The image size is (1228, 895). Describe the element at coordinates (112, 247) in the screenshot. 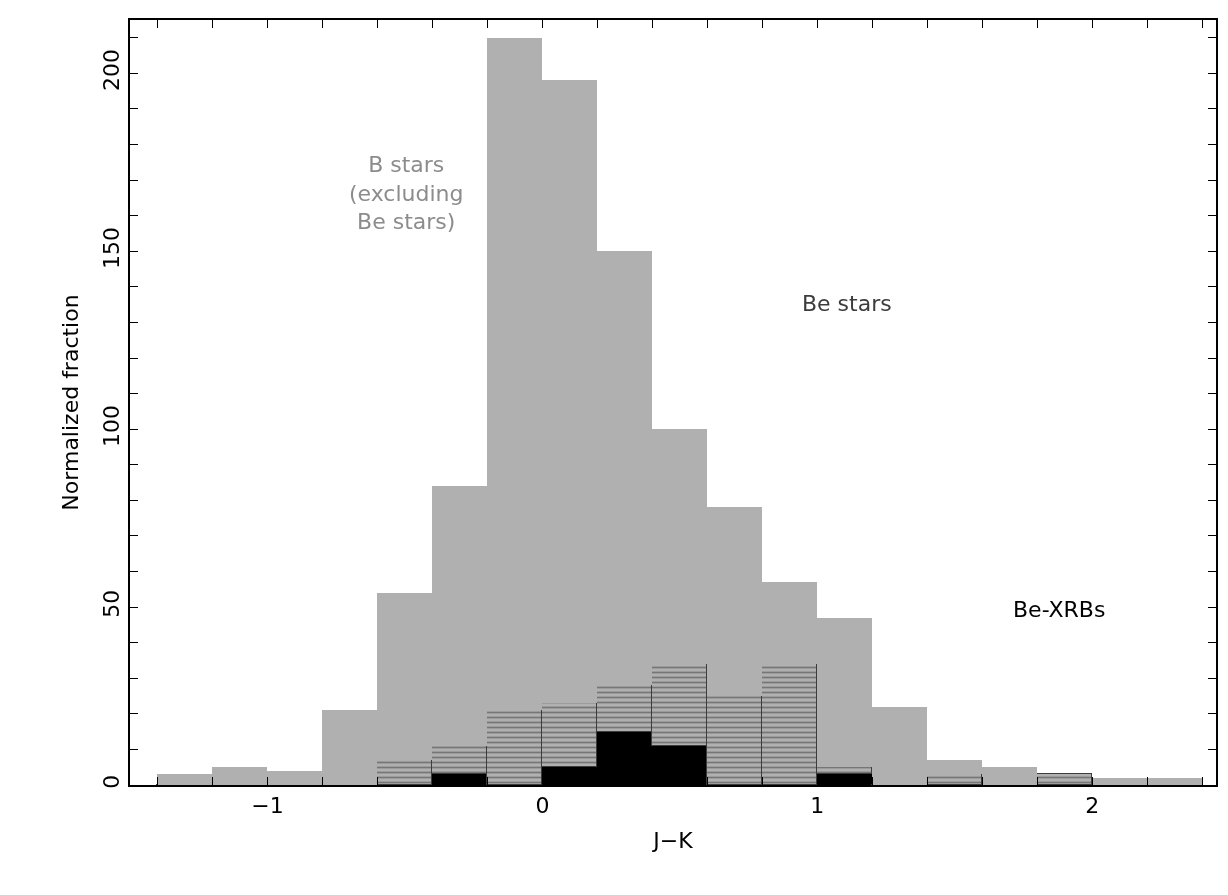

I see `y-tick-label: 150` at that location.